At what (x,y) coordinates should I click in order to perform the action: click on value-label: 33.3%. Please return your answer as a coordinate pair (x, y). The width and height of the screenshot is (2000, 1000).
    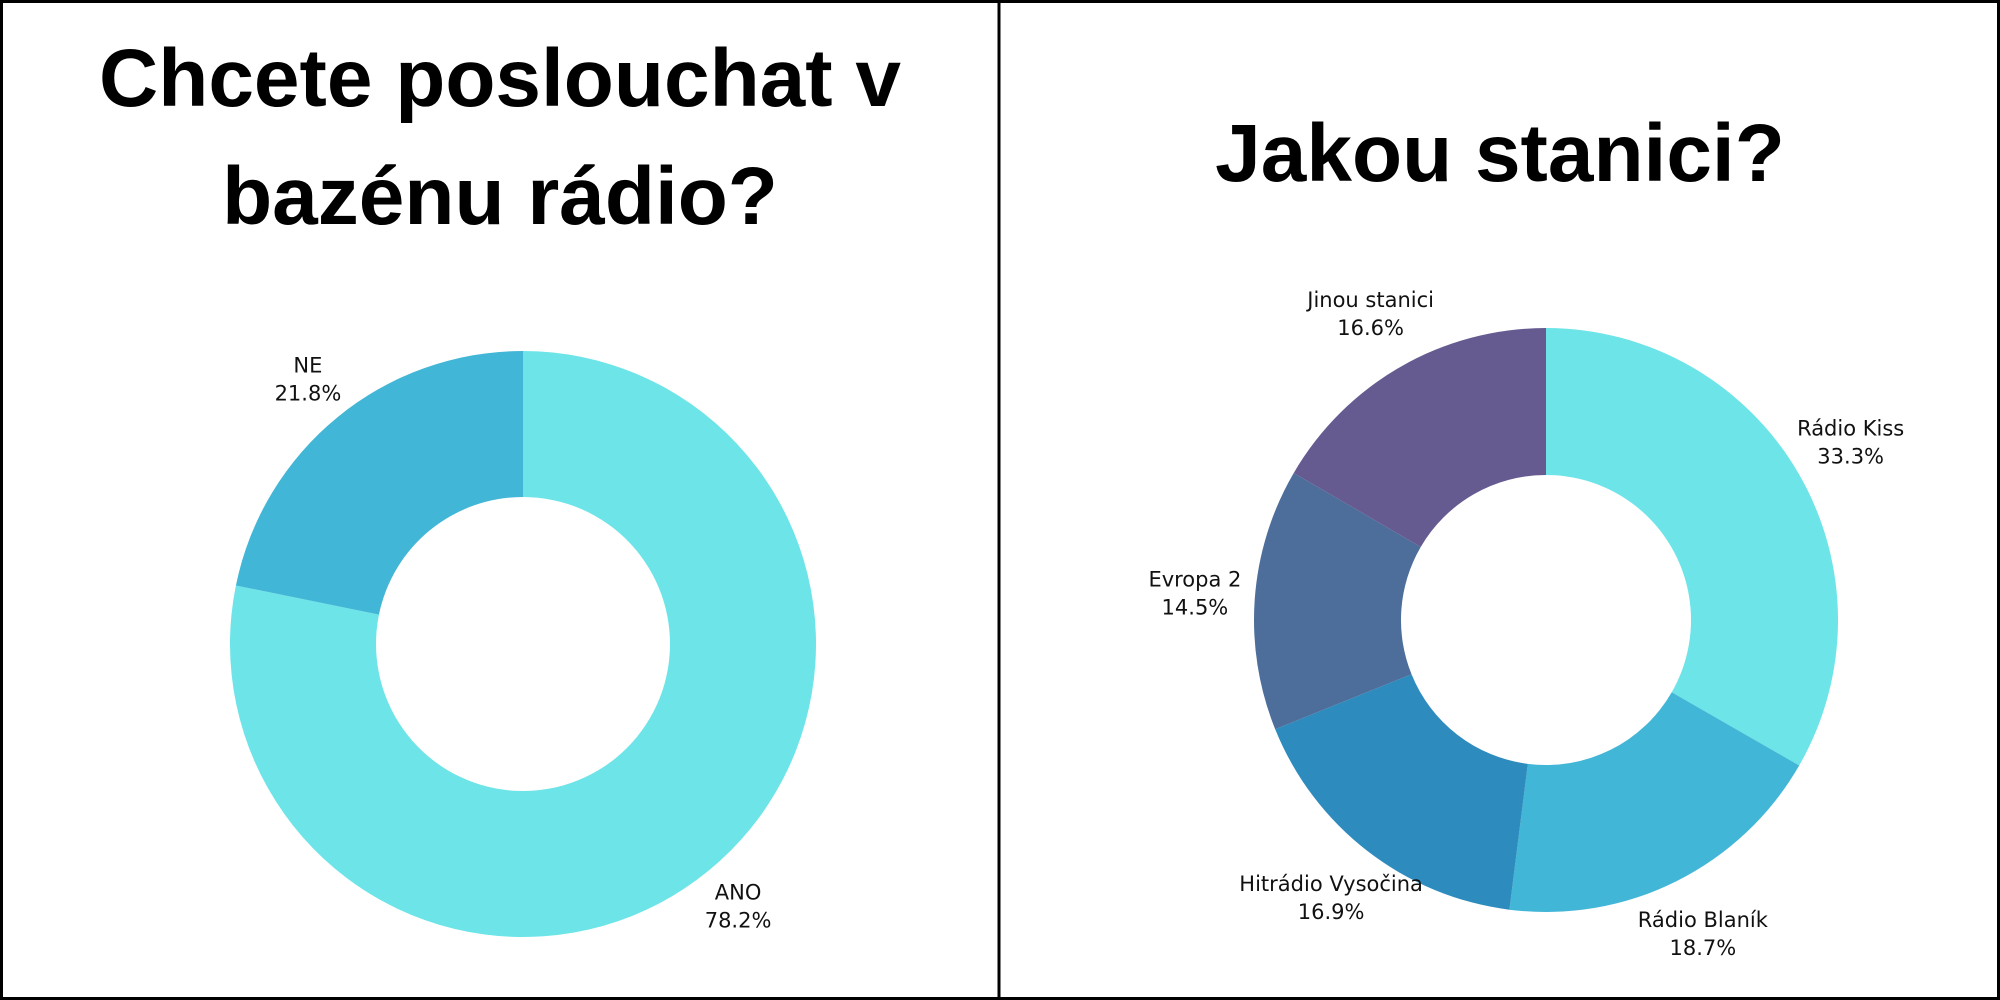
    Looking at the image, I should click on (1850, 457).